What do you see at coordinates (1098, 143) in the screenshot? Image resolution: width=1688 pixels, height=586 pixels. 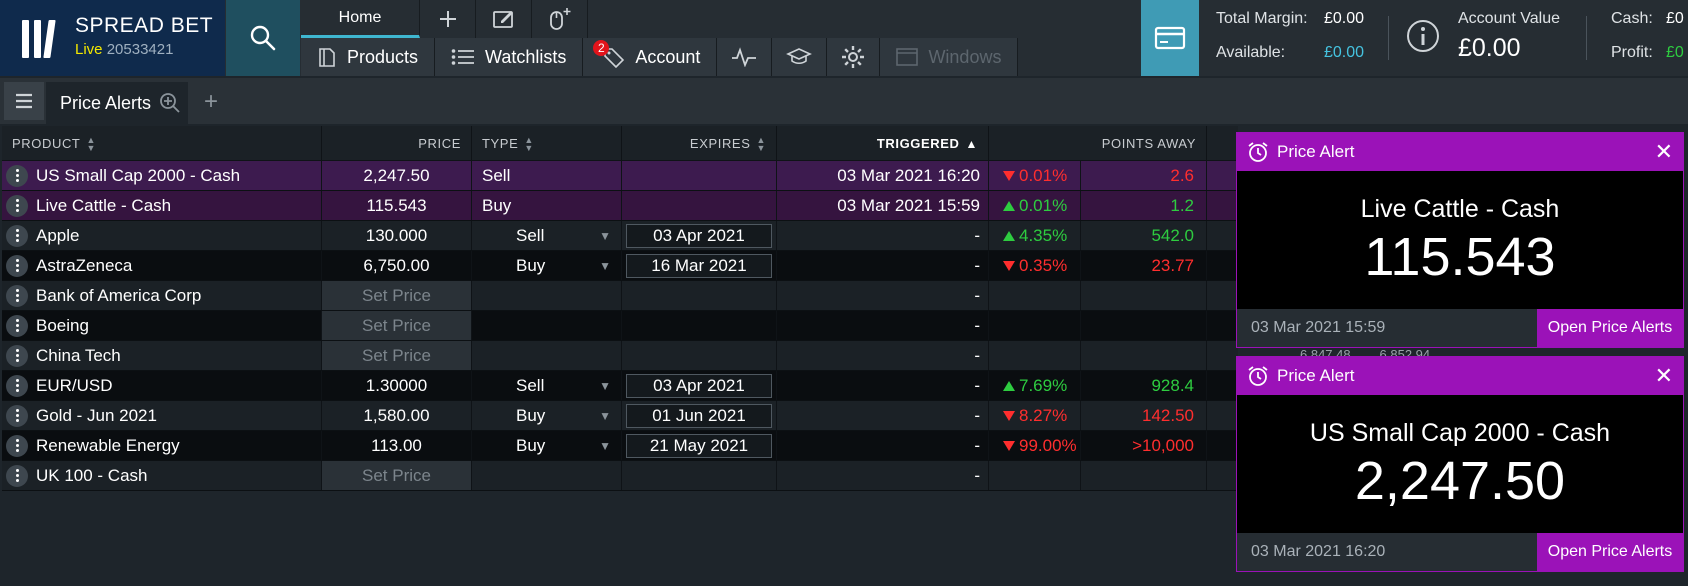 I see `col-points-away: POINTS AWAY` at bounding box center [1098, 143].